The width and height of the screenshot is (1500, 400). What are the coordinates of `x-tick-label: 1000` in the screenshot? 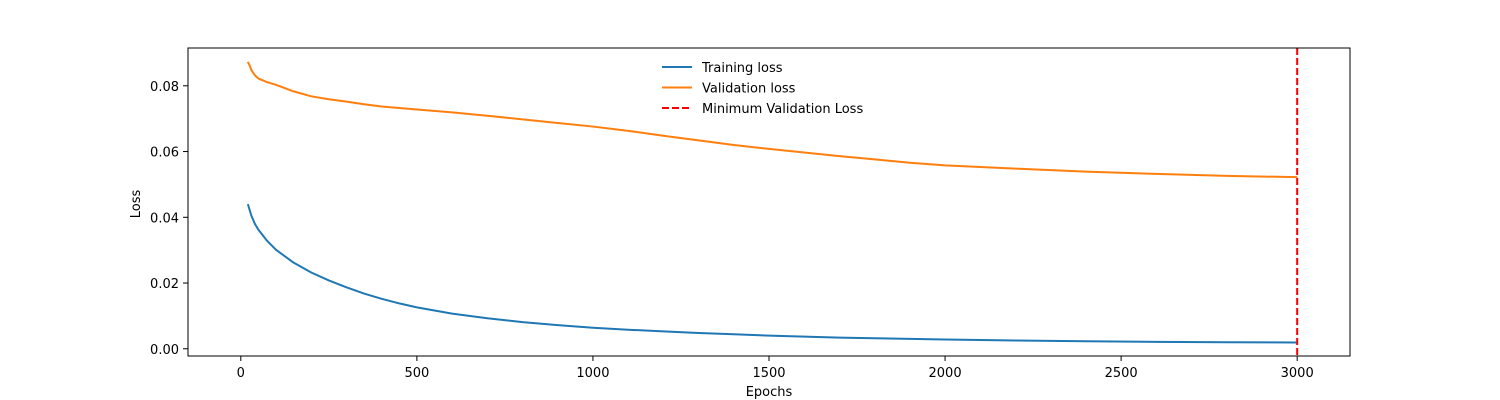 It's located at (592, 373).